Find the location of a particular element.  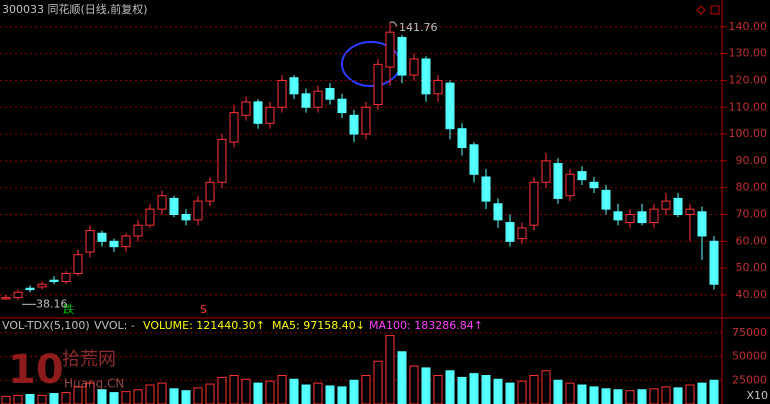

watermark: 10 拾荒网 Huang.CN is located at coordinates (66, 370).